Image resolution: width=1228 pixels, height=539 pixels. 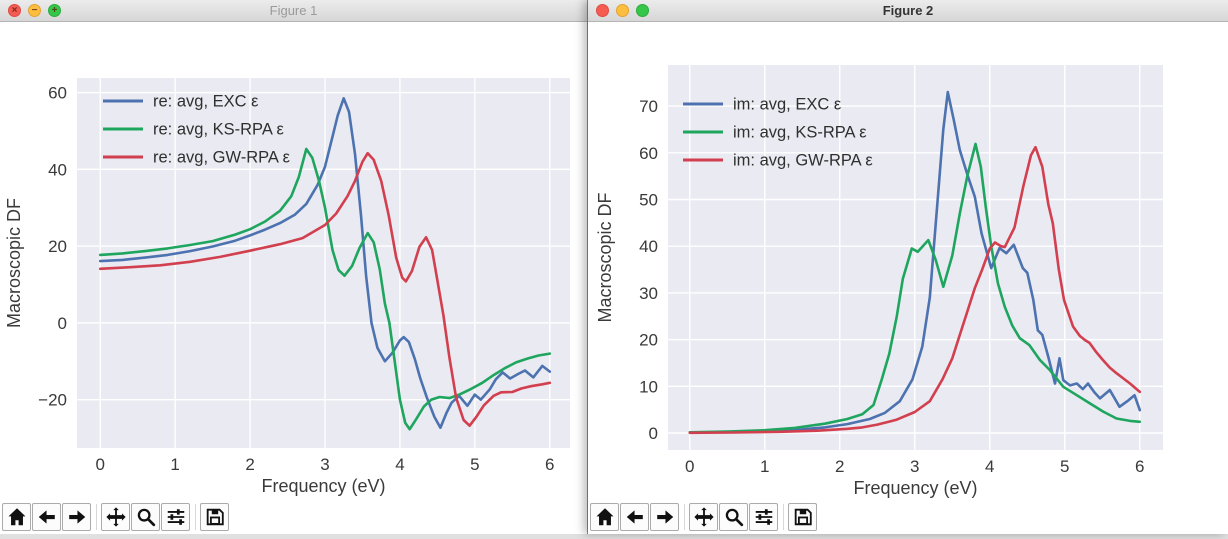 I want to click on y-tick-label: −20, so click(x=52, y=400).